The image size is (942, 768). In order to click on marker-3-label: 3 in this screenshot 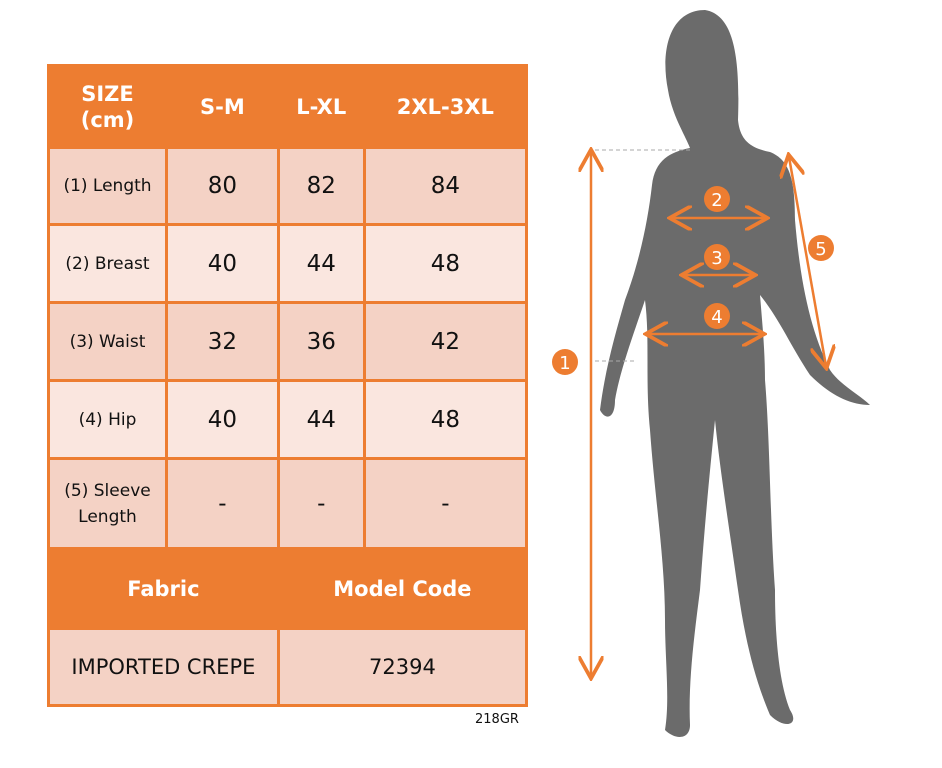, I will do `click(716, 258)`.